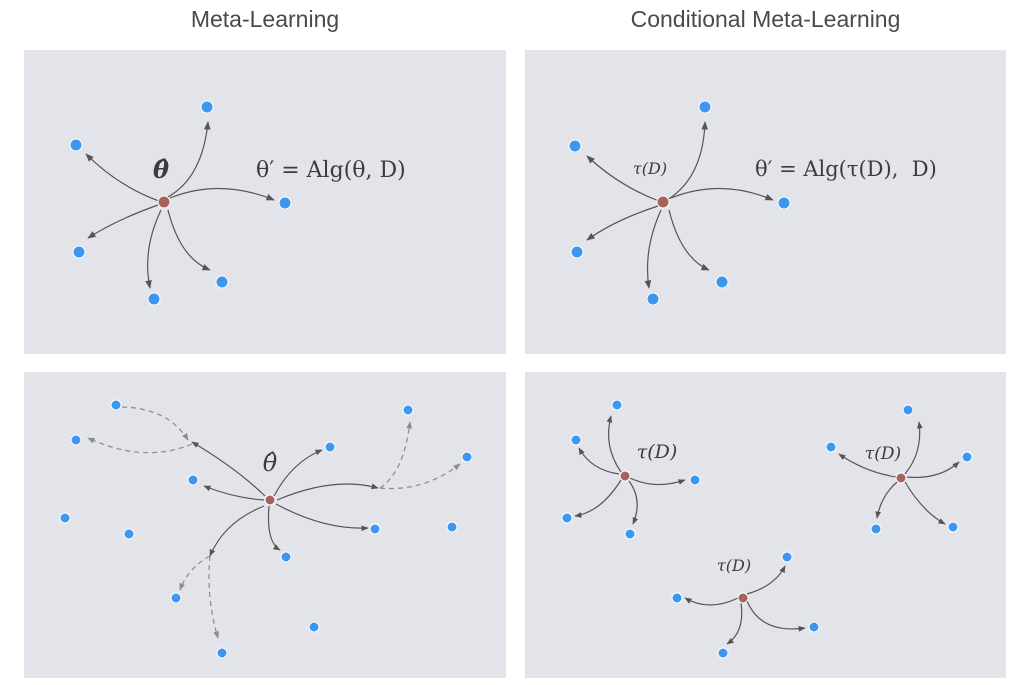 The width and height of the screenshot is (1026, 685). I want to click on update-formula: θ′ = Alg(τ(D), D), so click(846, 169).